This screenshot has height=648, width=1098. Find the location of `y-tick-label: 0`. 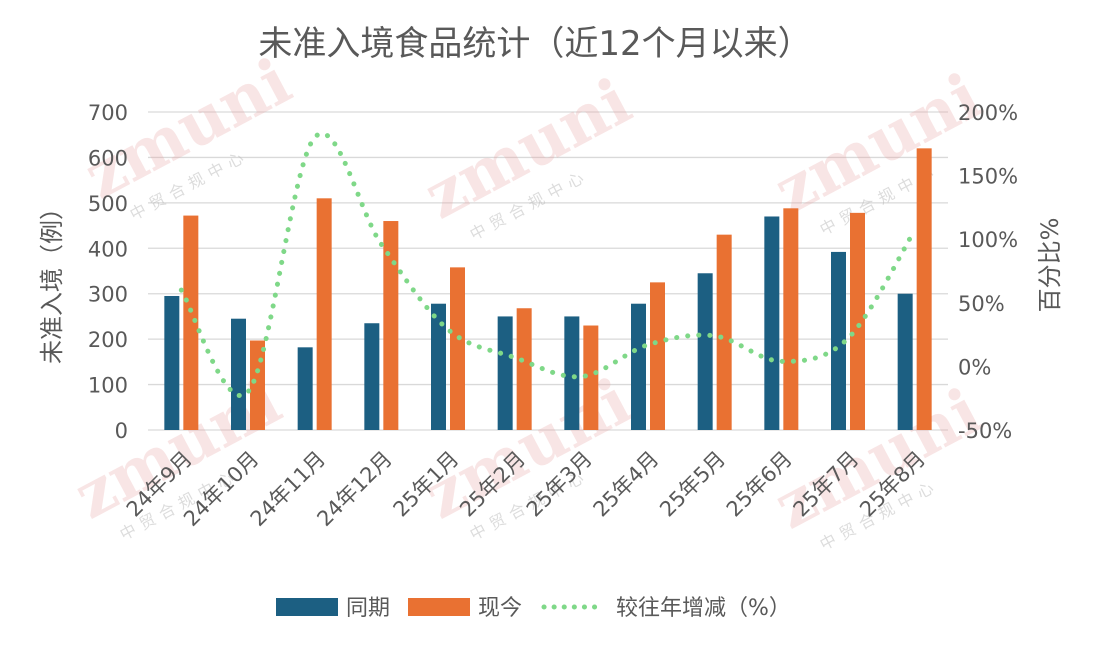

y-tick-label: 0 is located at coordinates (121, 431).